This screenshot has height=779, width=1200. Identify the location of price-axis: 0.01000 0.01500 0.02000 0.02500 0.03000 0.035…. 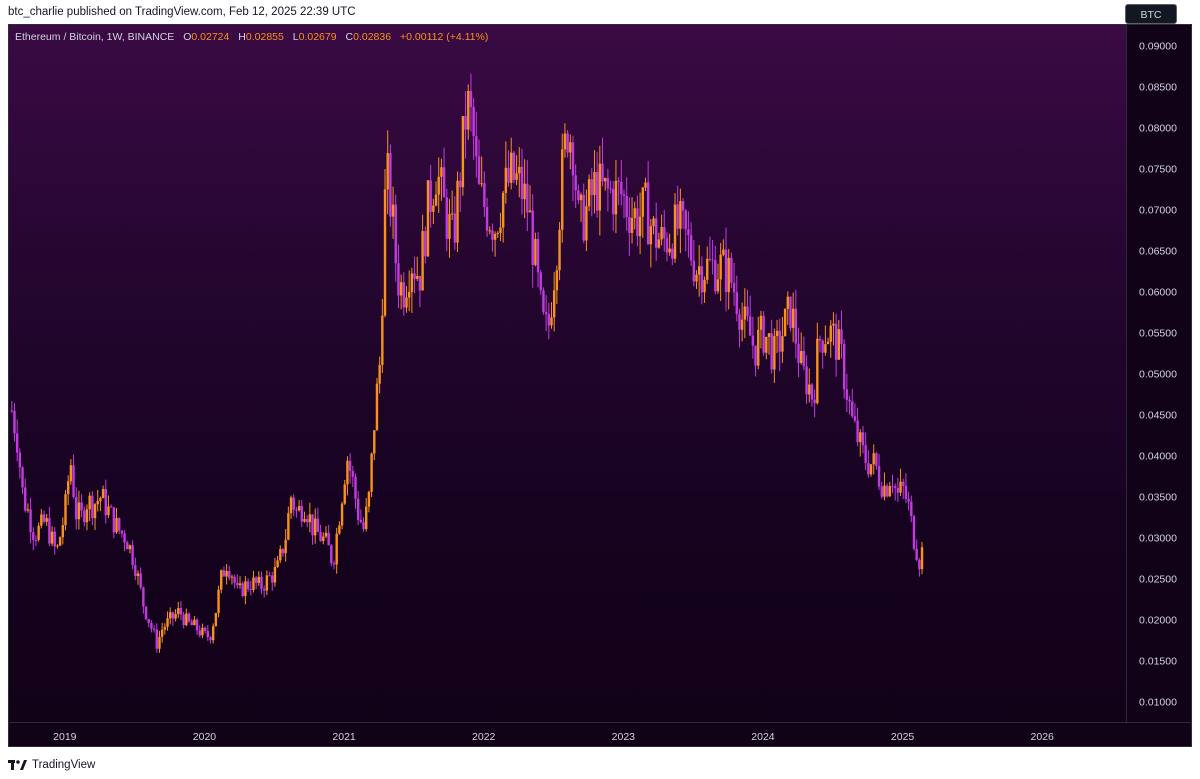
(1158, 373).